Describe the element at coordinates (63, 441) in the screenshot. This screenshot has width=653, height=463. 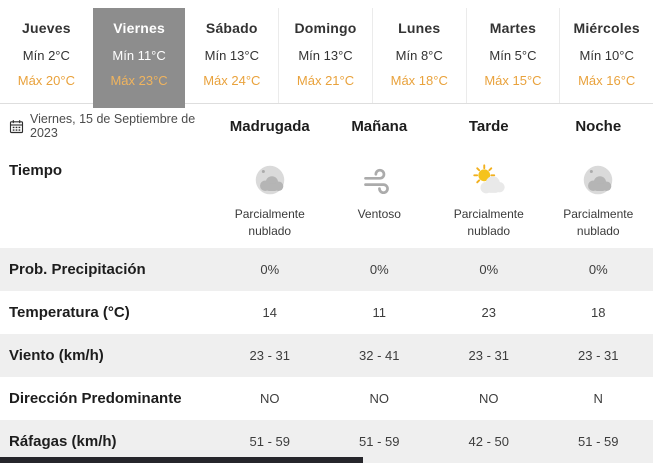
I see `row-label-rafagas: Ráfagas (km/h)` at that location.